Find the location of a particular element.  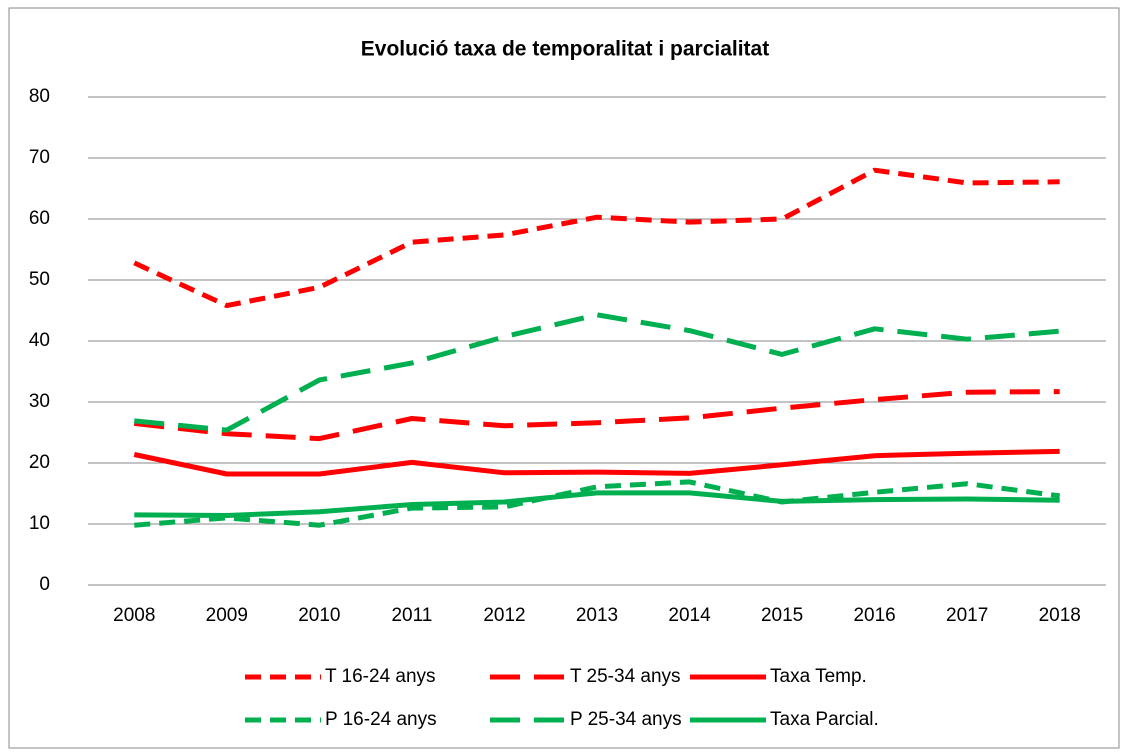

x-tick-label: 2014 is located at coordinates (689, 615).